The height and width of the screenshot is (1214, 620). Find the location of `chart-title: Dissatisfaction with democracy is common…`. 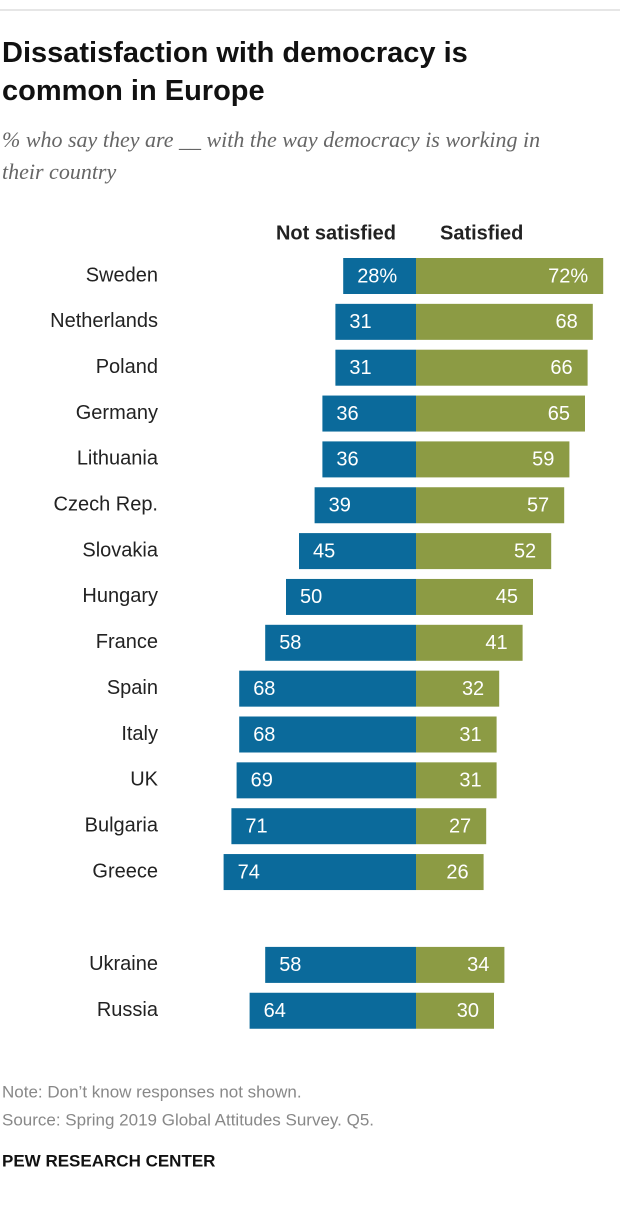

chart-title: Dissatisfaction with democracy is common… is located at coordinates (235, 72).